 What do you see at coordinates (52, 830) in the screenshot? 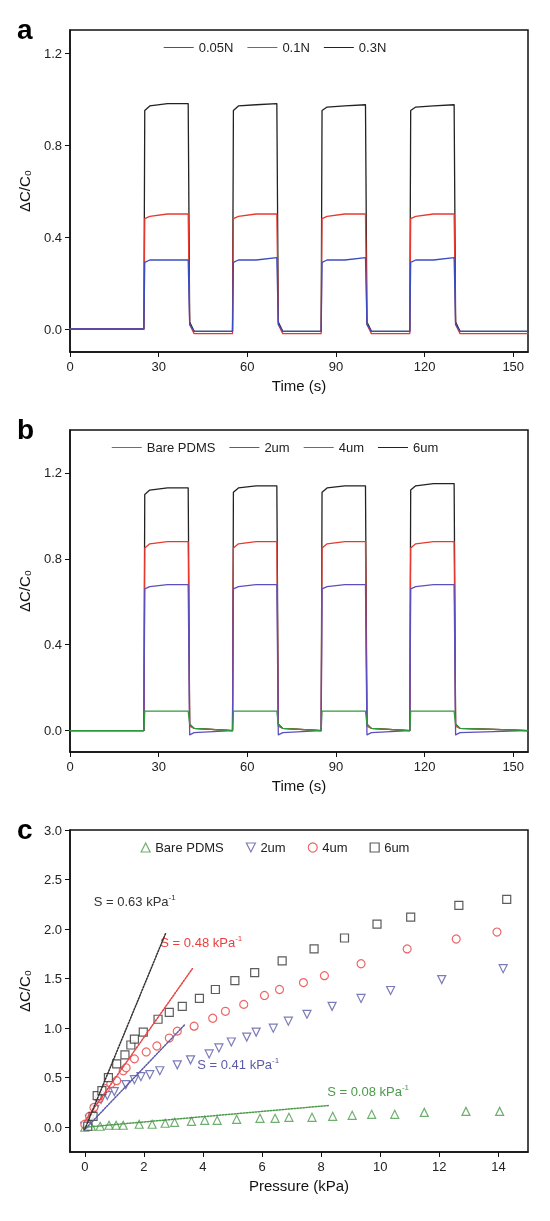
I see `y-tick-label: 3.0` at bounding box center [52, 830].